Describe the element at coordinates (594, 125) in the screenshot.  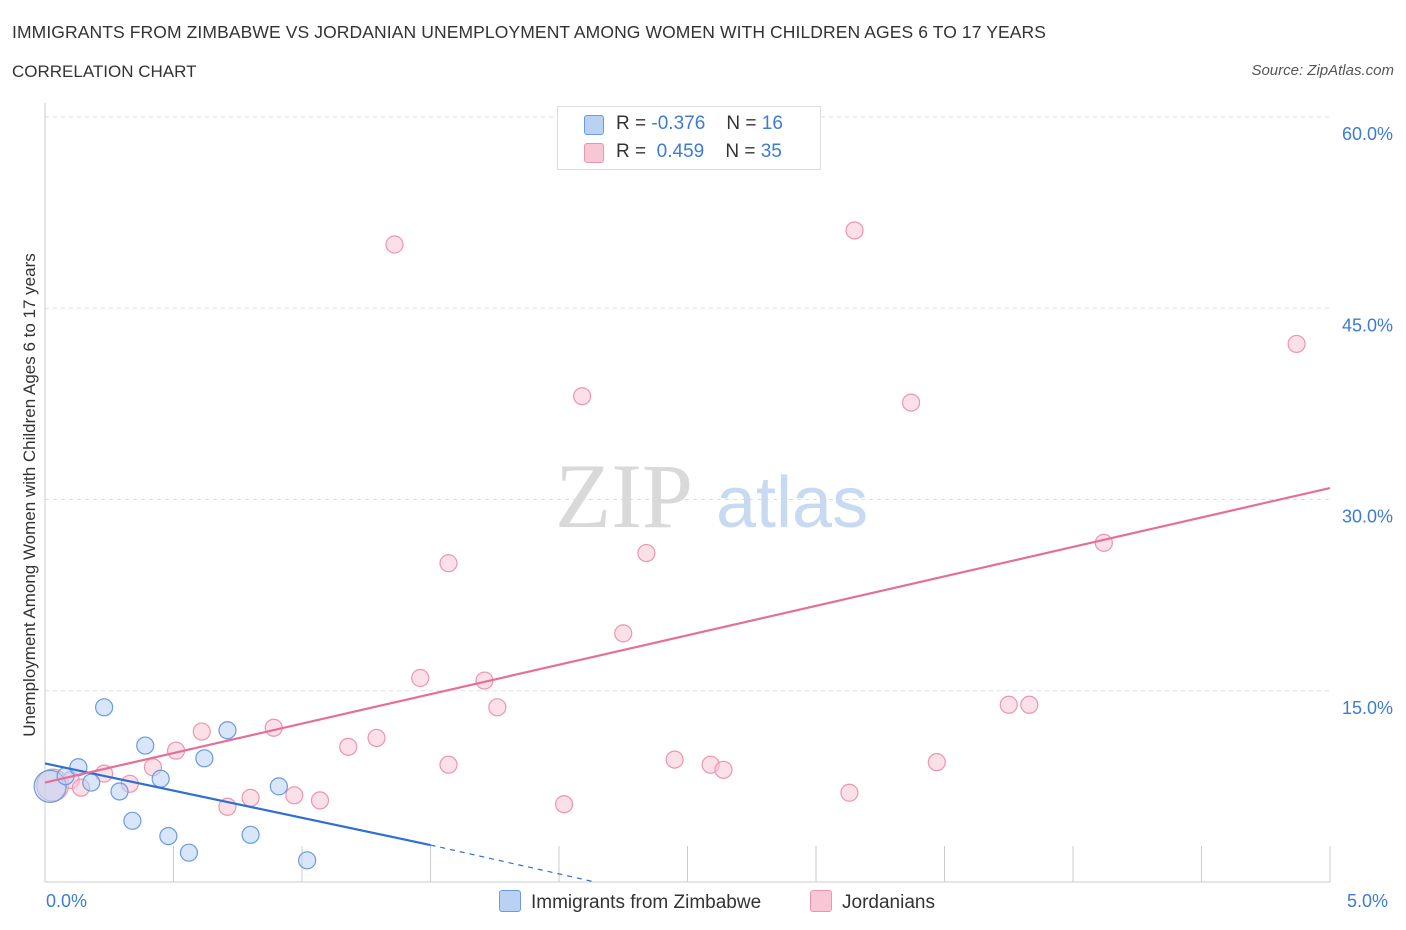
I see `legend-swatch-zimbabwe` at that location.